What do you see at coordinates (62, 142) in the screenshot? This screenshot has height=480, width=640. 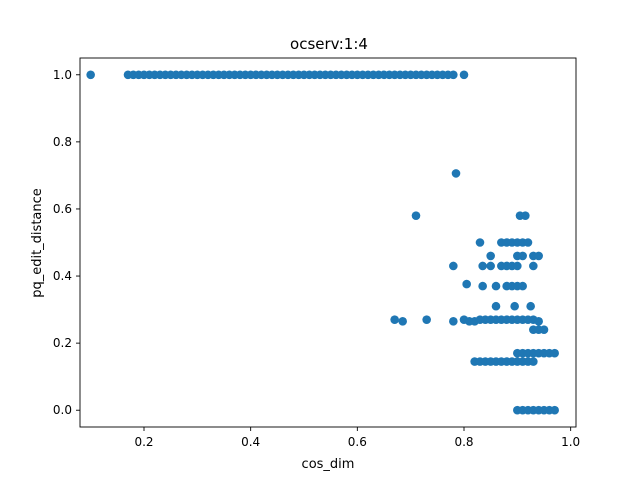 I see `y-tick-label: 0.8` at bounding box center [62, 142].